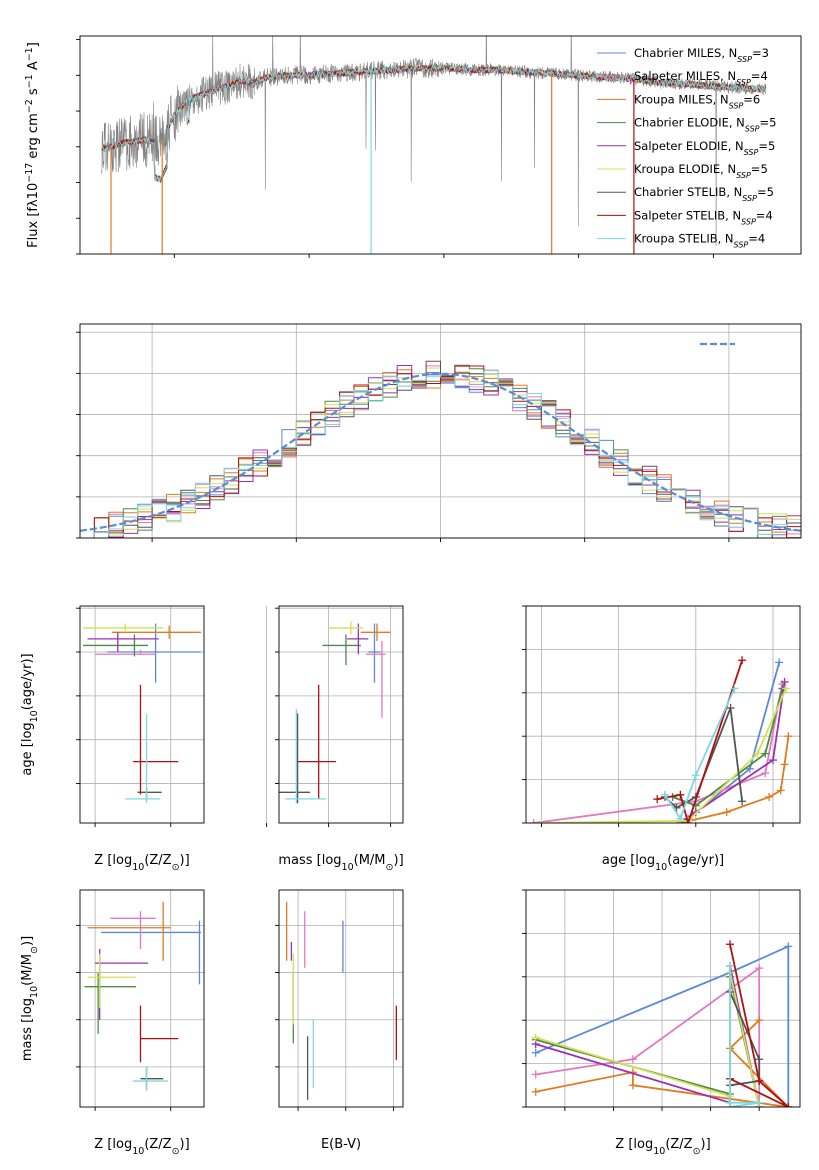  I want to click on label-part: 5, so click(772, 123).